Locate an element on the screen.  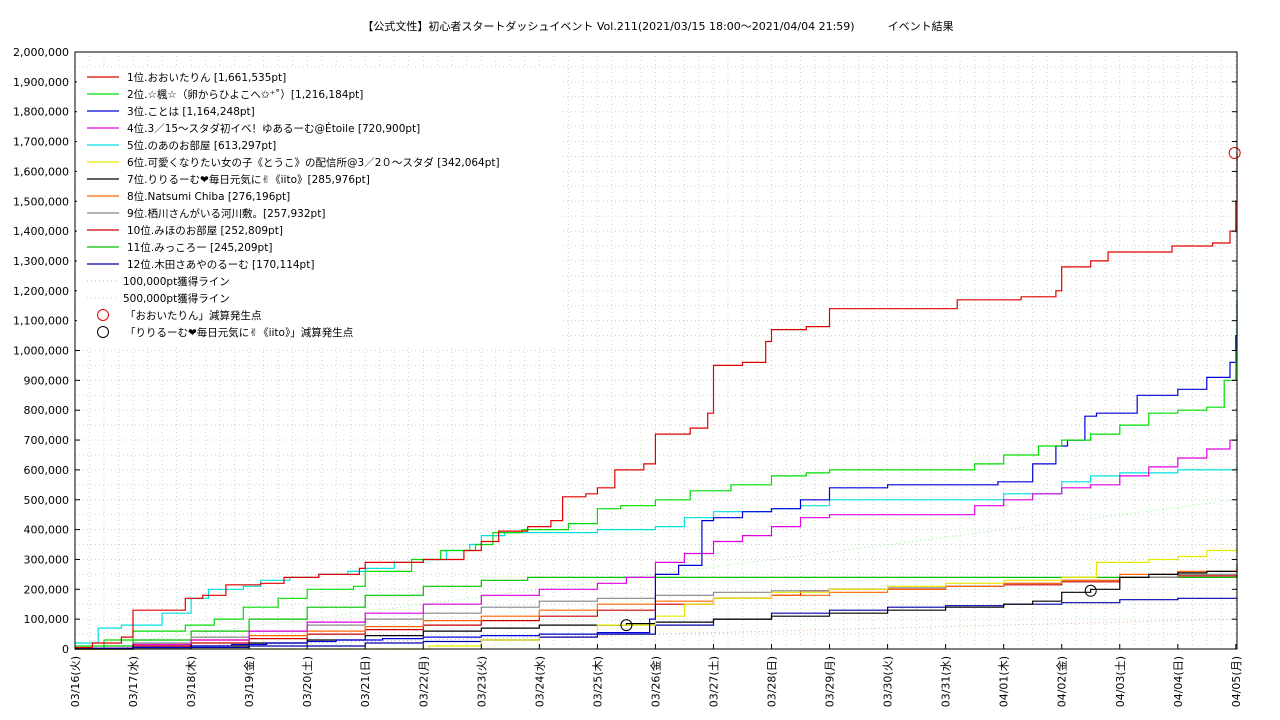
y-tick-label: 2,000,000 is located at coordinates (41, 52).